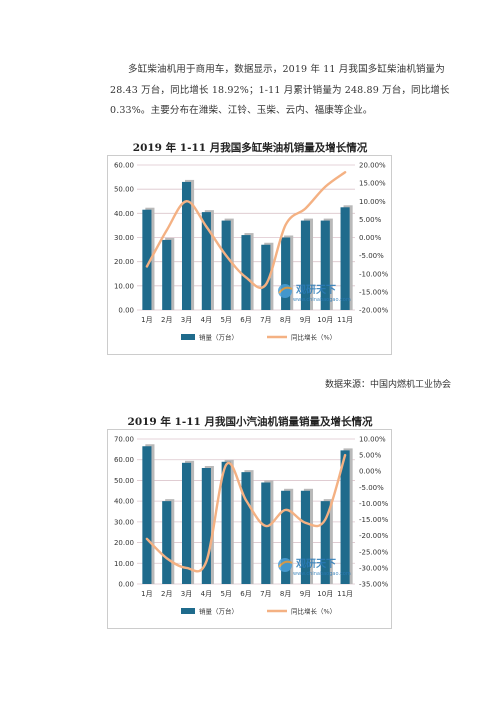 This screenshot has height=707, width=500. Describe the element at coordinates (387, 385) in the screenshot. I see `data-source: 数据来源：中国内燃机工业协会` at that location.